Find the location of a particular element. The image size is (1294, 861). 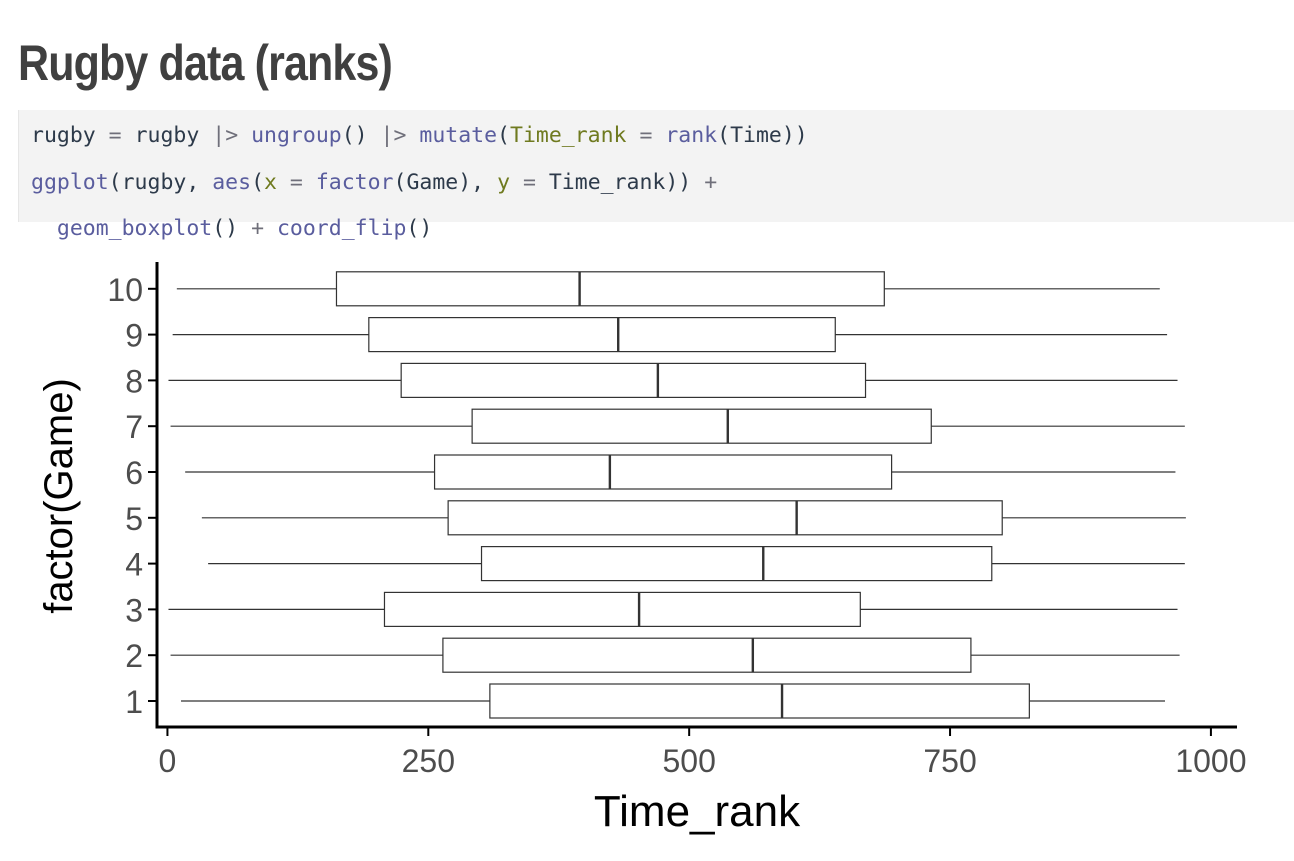

code-token: factor is located at coordinates (354, 182).